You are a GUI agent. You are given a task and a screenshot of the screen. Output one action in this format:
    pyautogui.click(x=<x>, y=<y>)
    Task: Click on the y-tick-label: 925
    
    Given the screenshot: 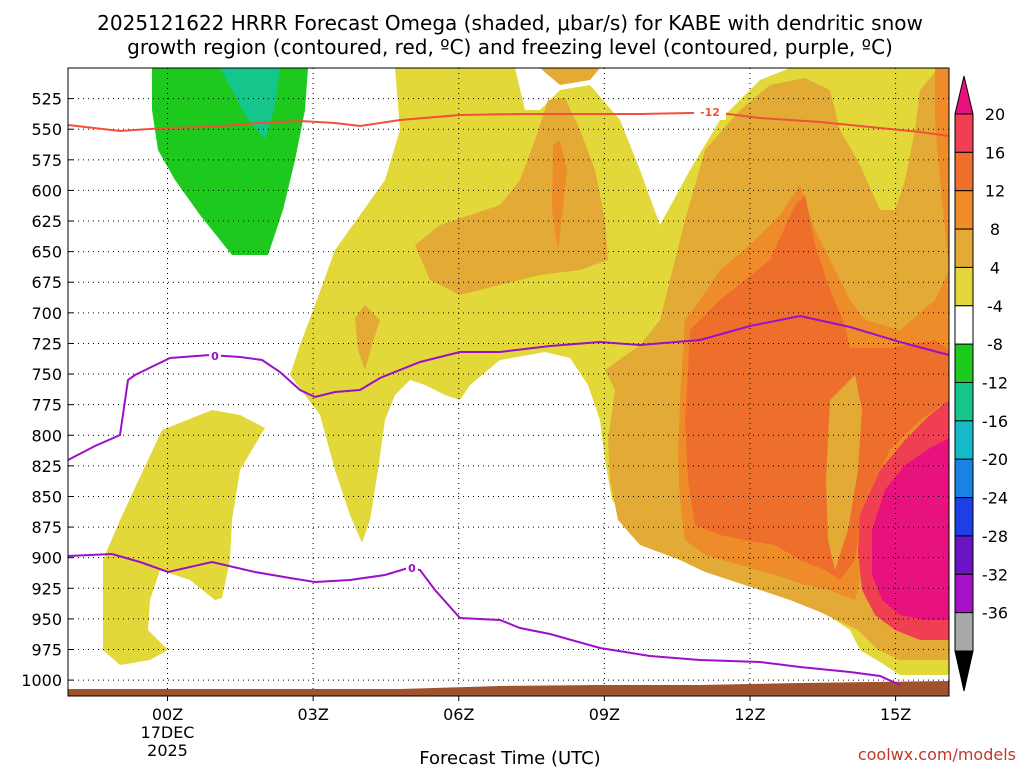 What is the action you would take?
    pyautogui.click(x=46, y=588)
    